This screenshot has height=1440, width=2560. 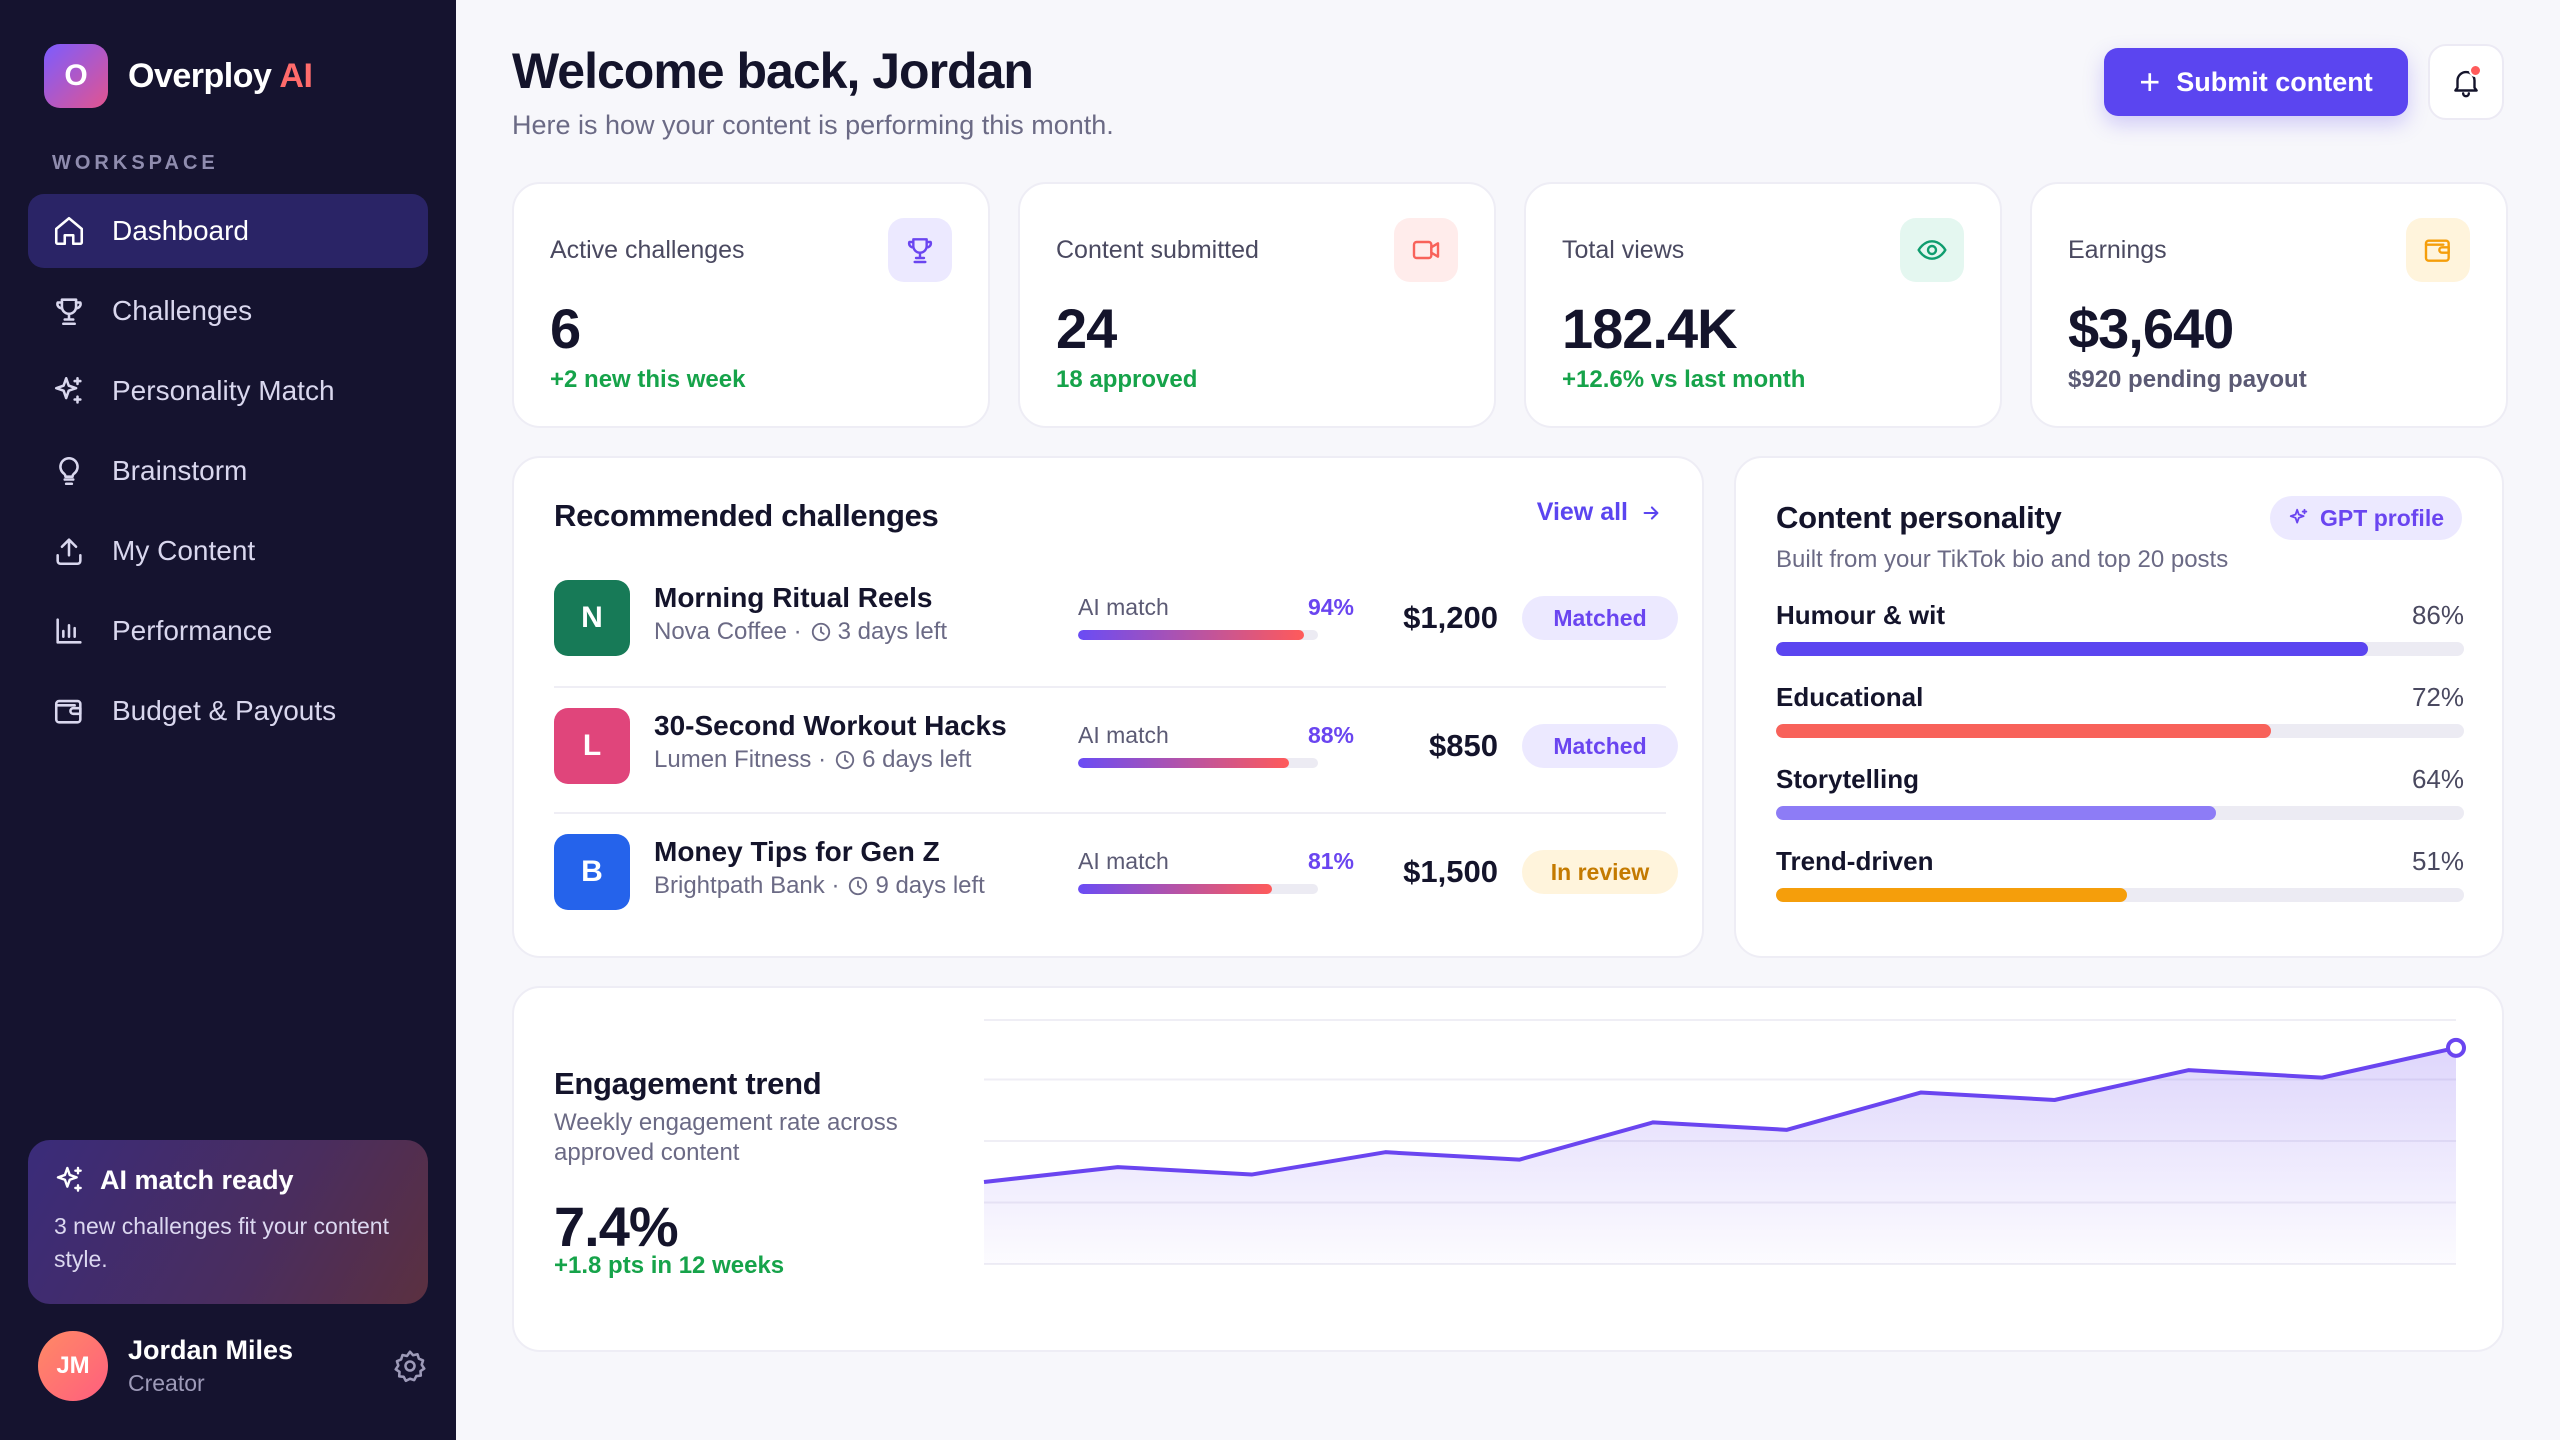 What do you see at coordinates (892, 631) in the screenshot?
I see `challenge-days-left: 3 days left` at bounding box center [892, 631].